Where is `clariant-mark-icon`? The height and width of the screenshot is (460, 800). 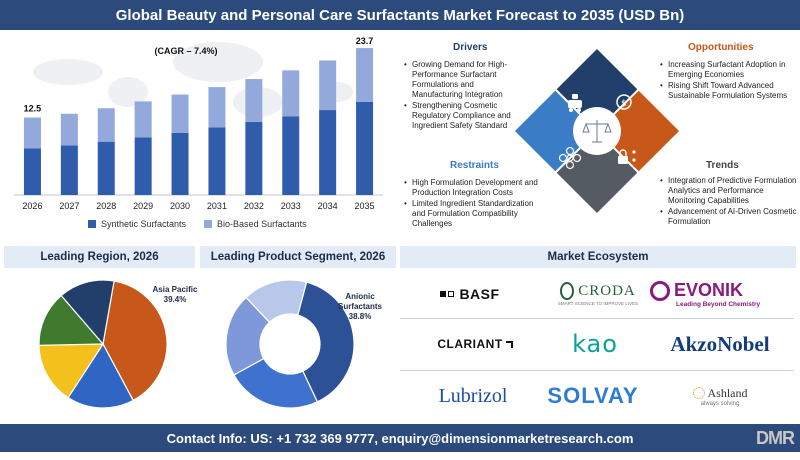
clariant-mark-icon is located at coordinates (509, 344).